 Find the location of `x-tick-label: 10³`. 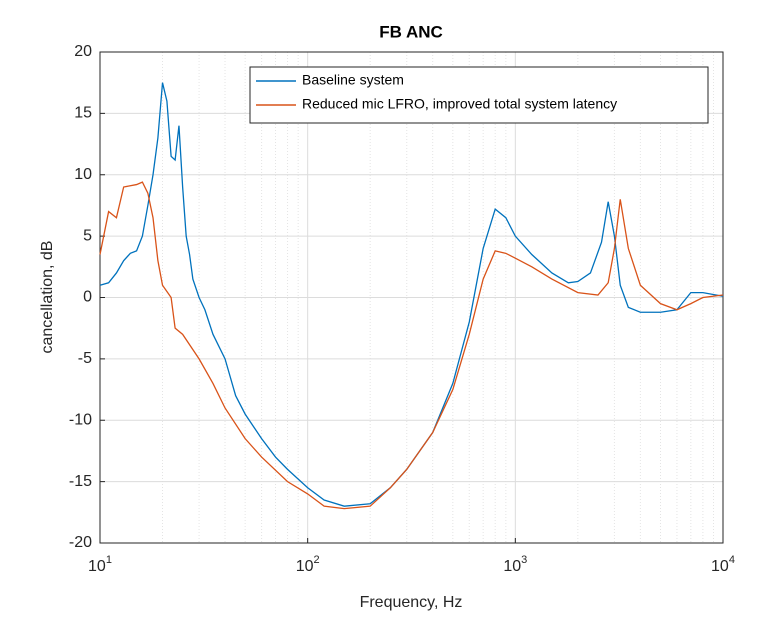

x-tick-label: 10³ is located at coordinates (515, 564).